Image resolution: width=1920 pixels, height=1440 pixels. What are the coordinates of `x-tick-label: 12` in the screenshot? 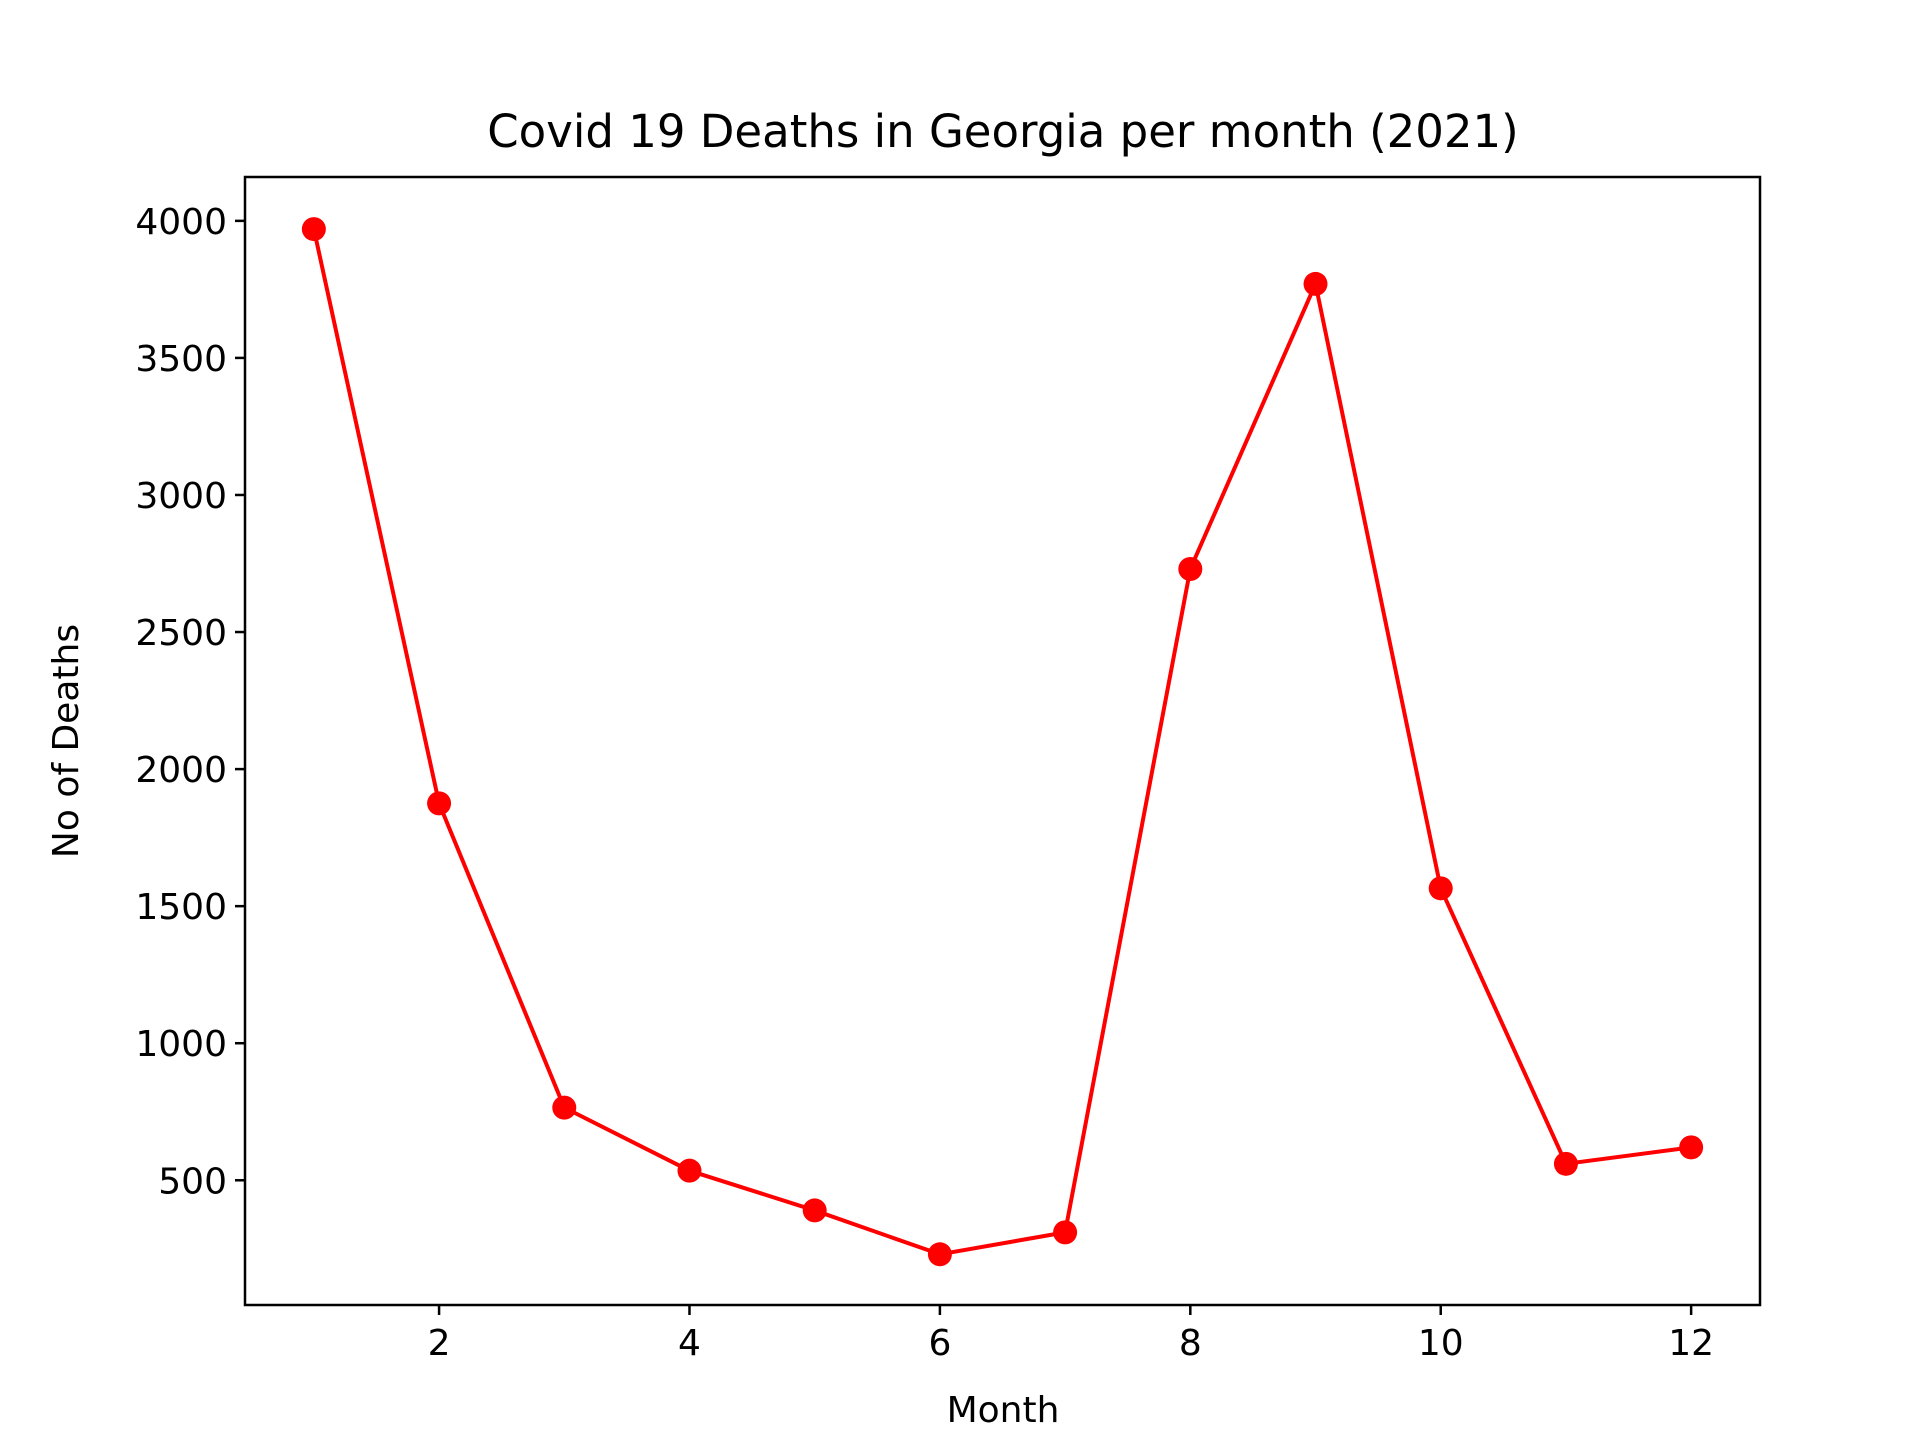 It's located at (1691, 1343).